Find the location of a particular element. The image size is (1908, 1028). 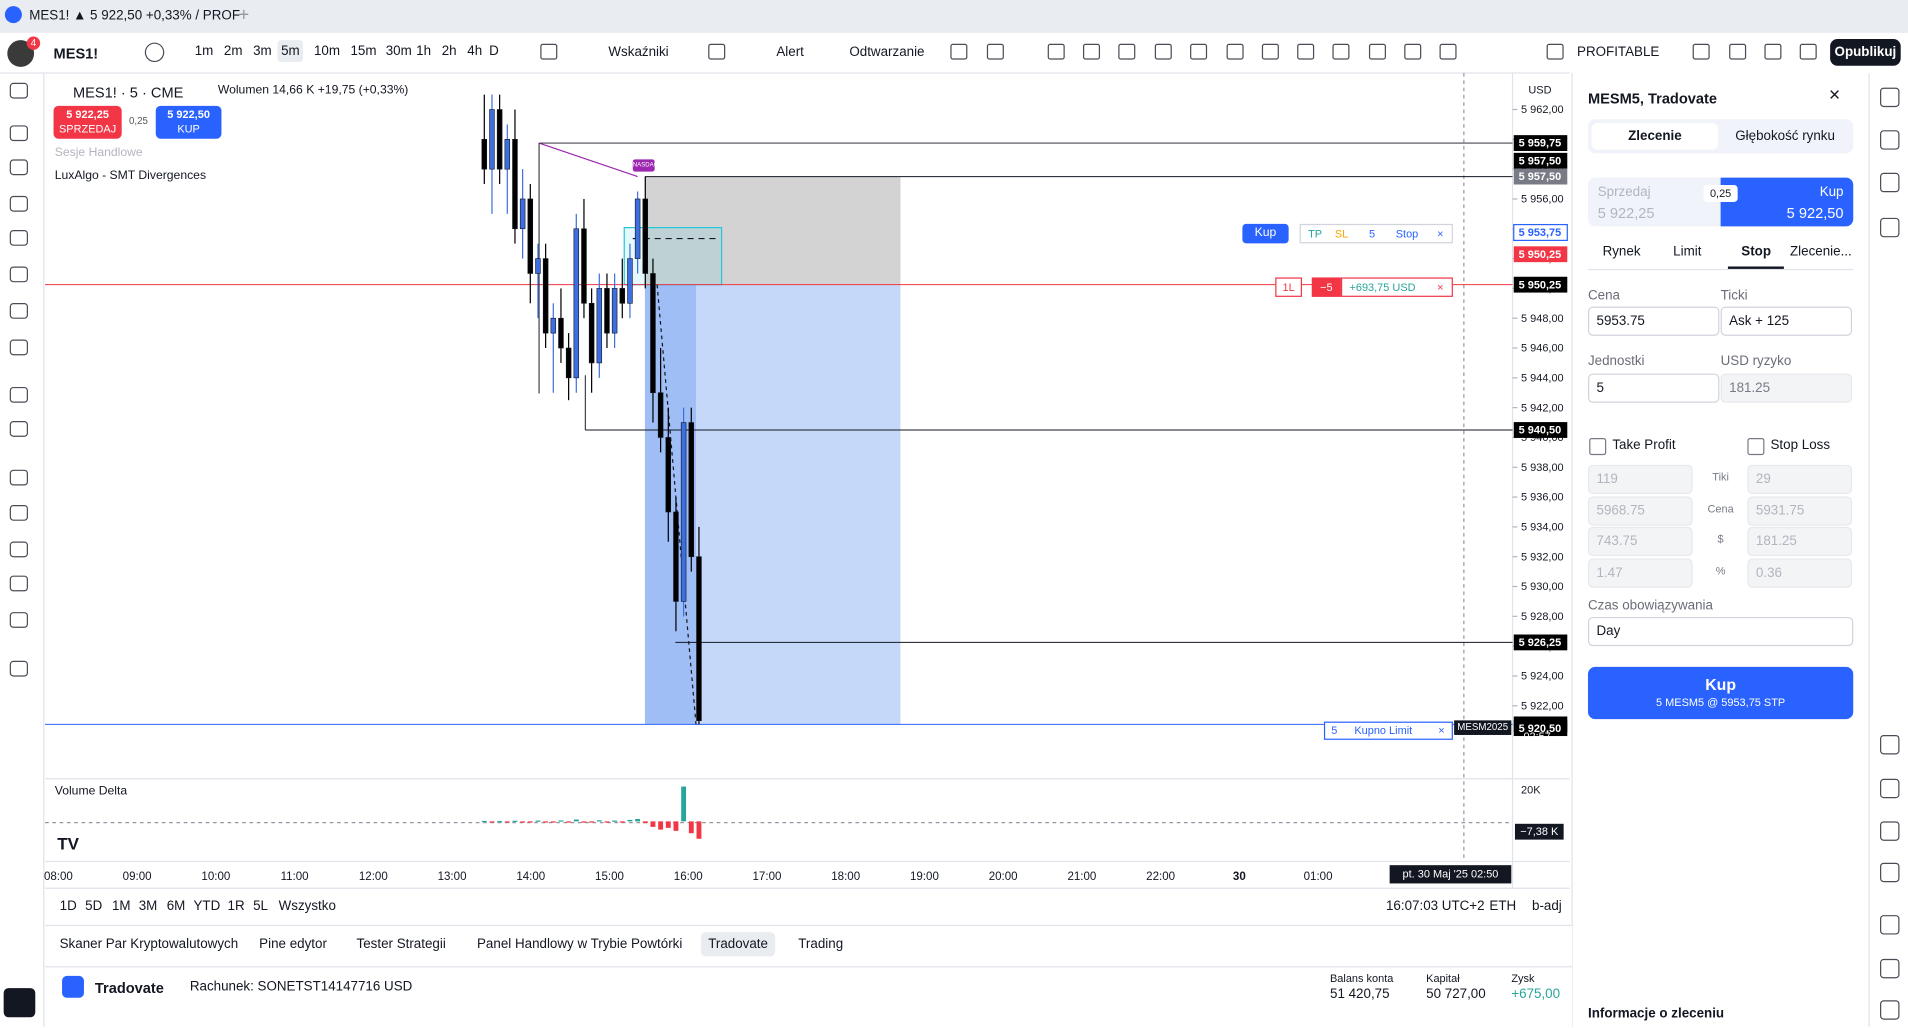

risk-input: 181.25 is located at coordinates (1786, 388).